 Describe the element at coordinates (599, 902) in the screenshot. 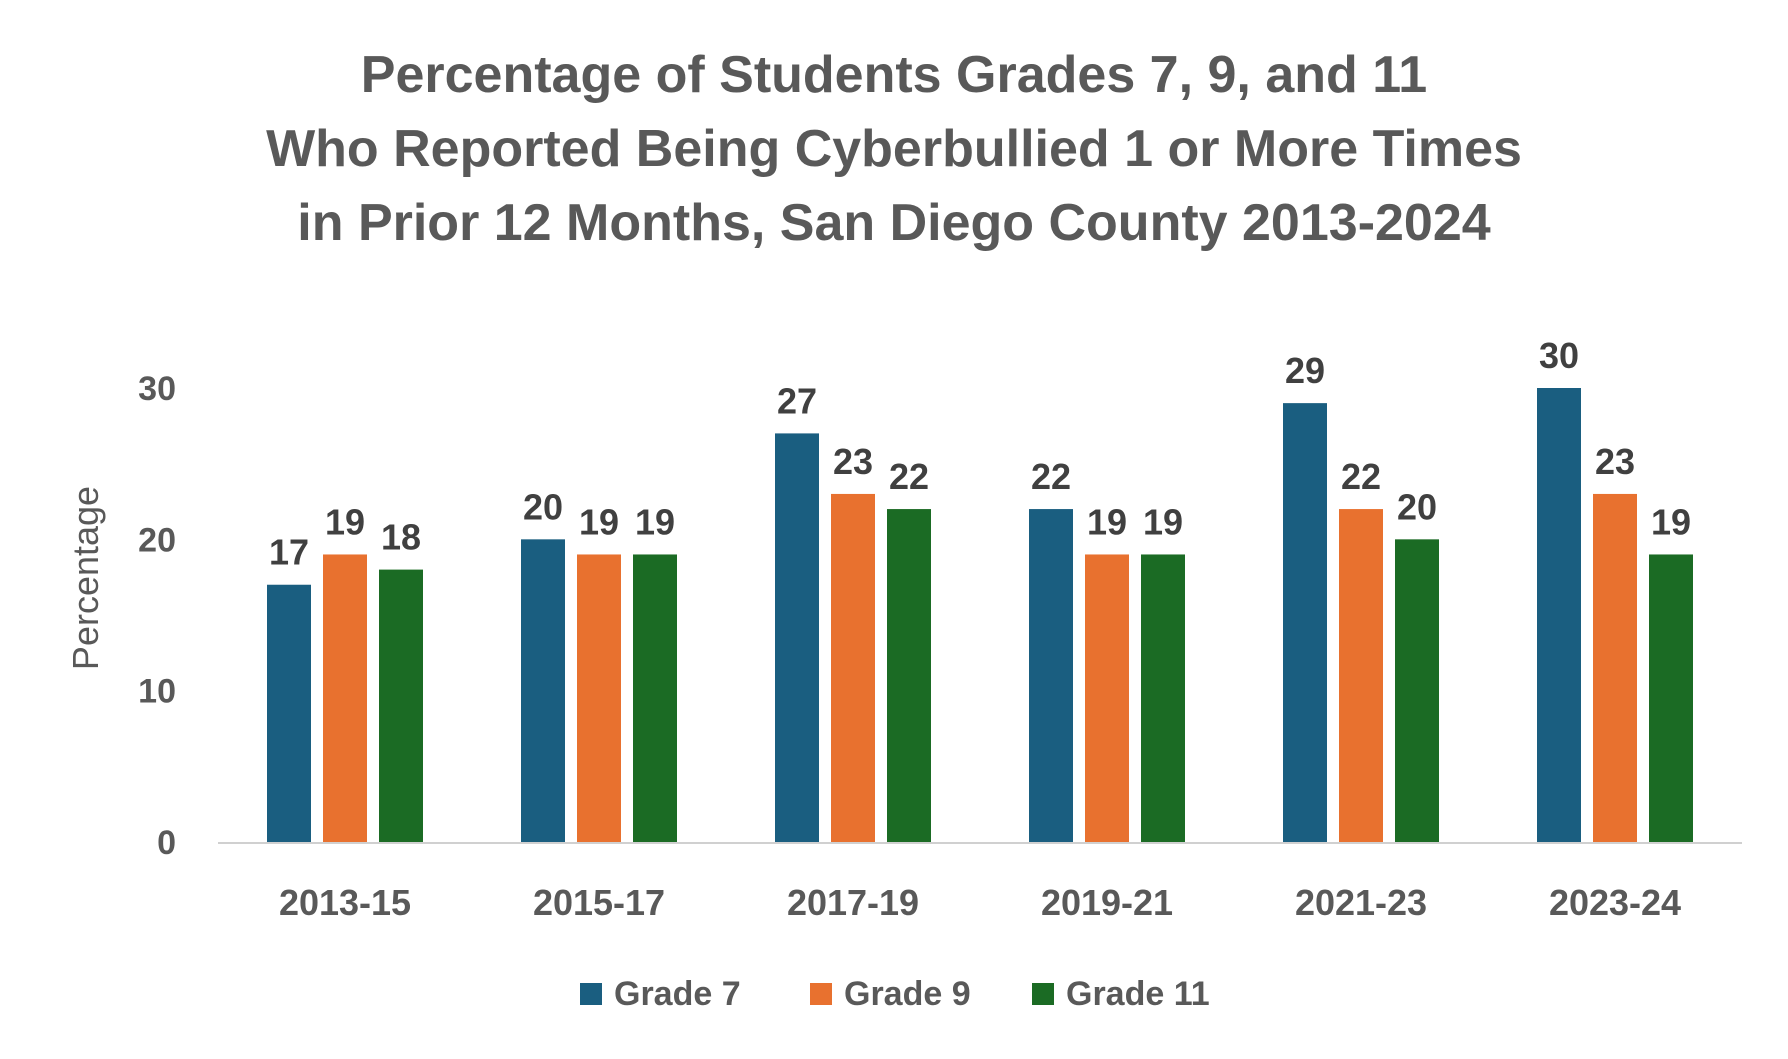

I see `x-tick-label: 2015-17` at that location.